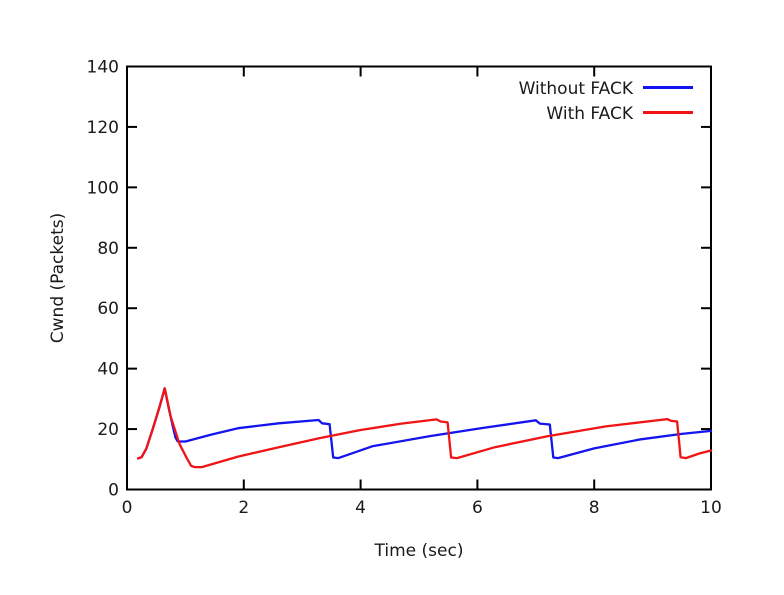  Describe the element at coordinates (594, 508) in the screenshot. I see `x-tick-label: 8` at that location.